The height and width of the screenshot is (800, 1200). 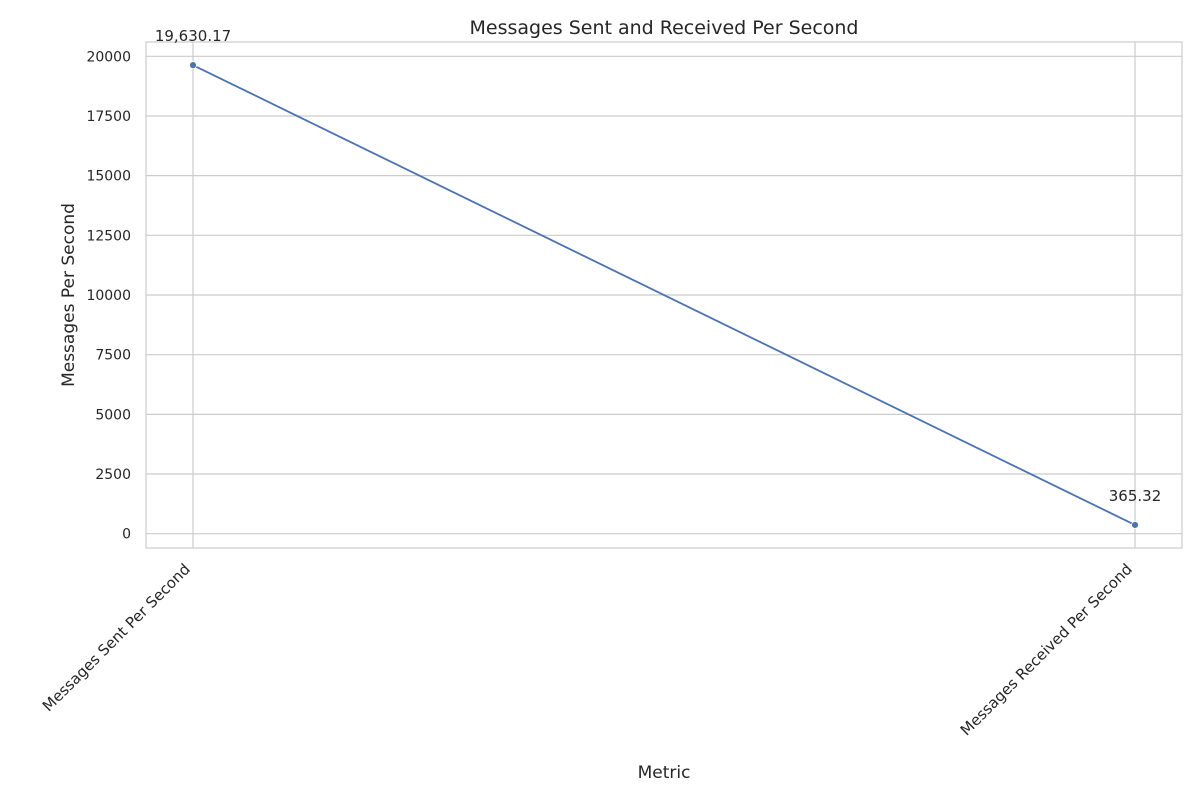 What do you see at coordinates (664, 773) in the screenshot?
I see `x-axis-label: Metric` at bounding box center [664, 773].